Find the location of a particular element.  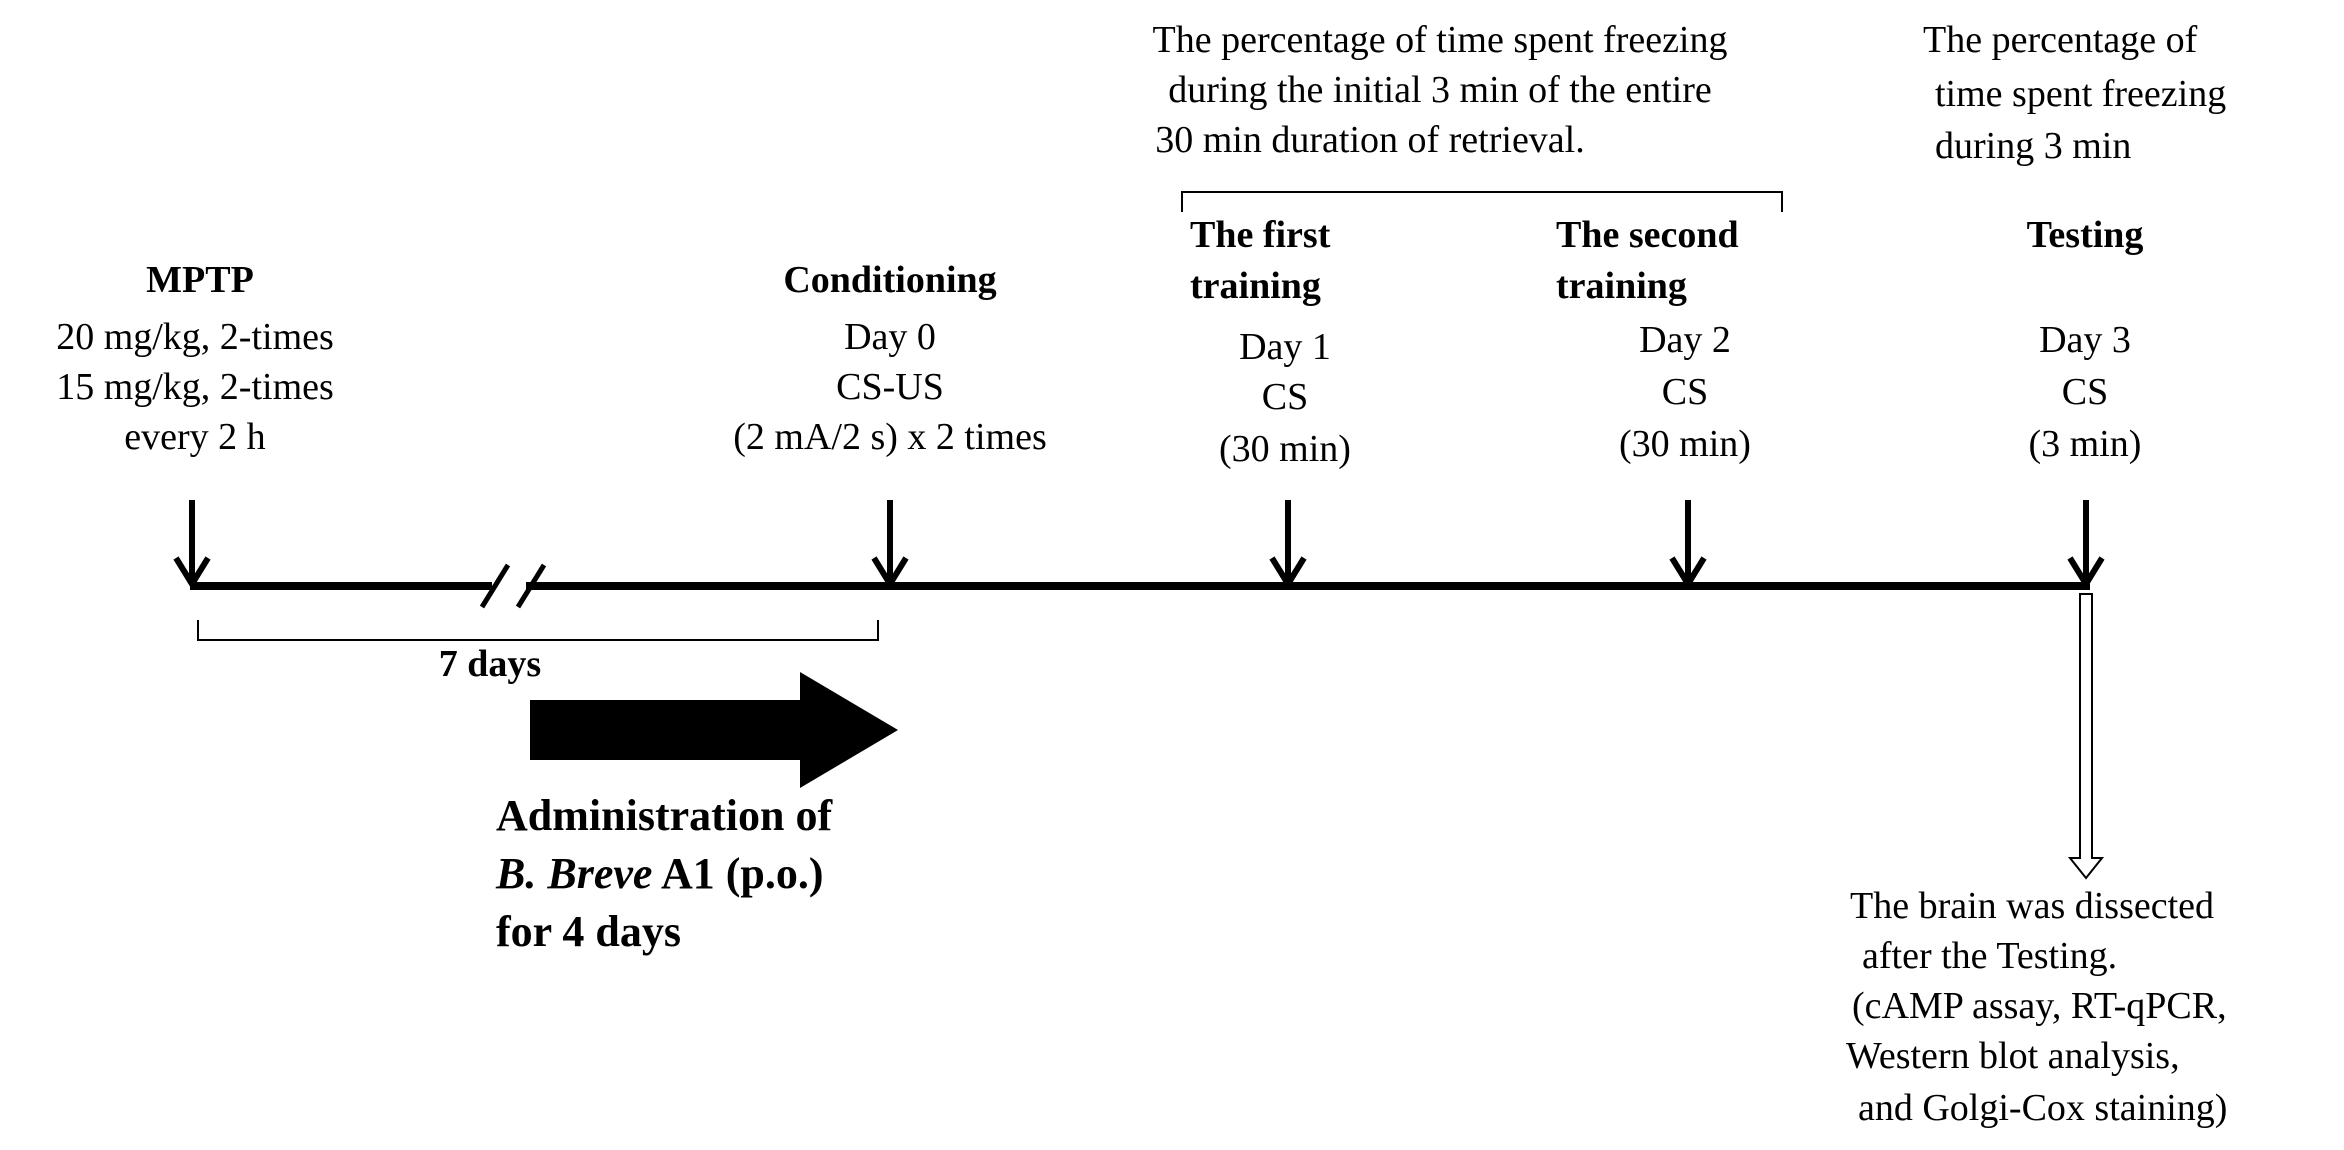

dissection-line-1: The brain was dissected is located at coordinates (2032, 906).